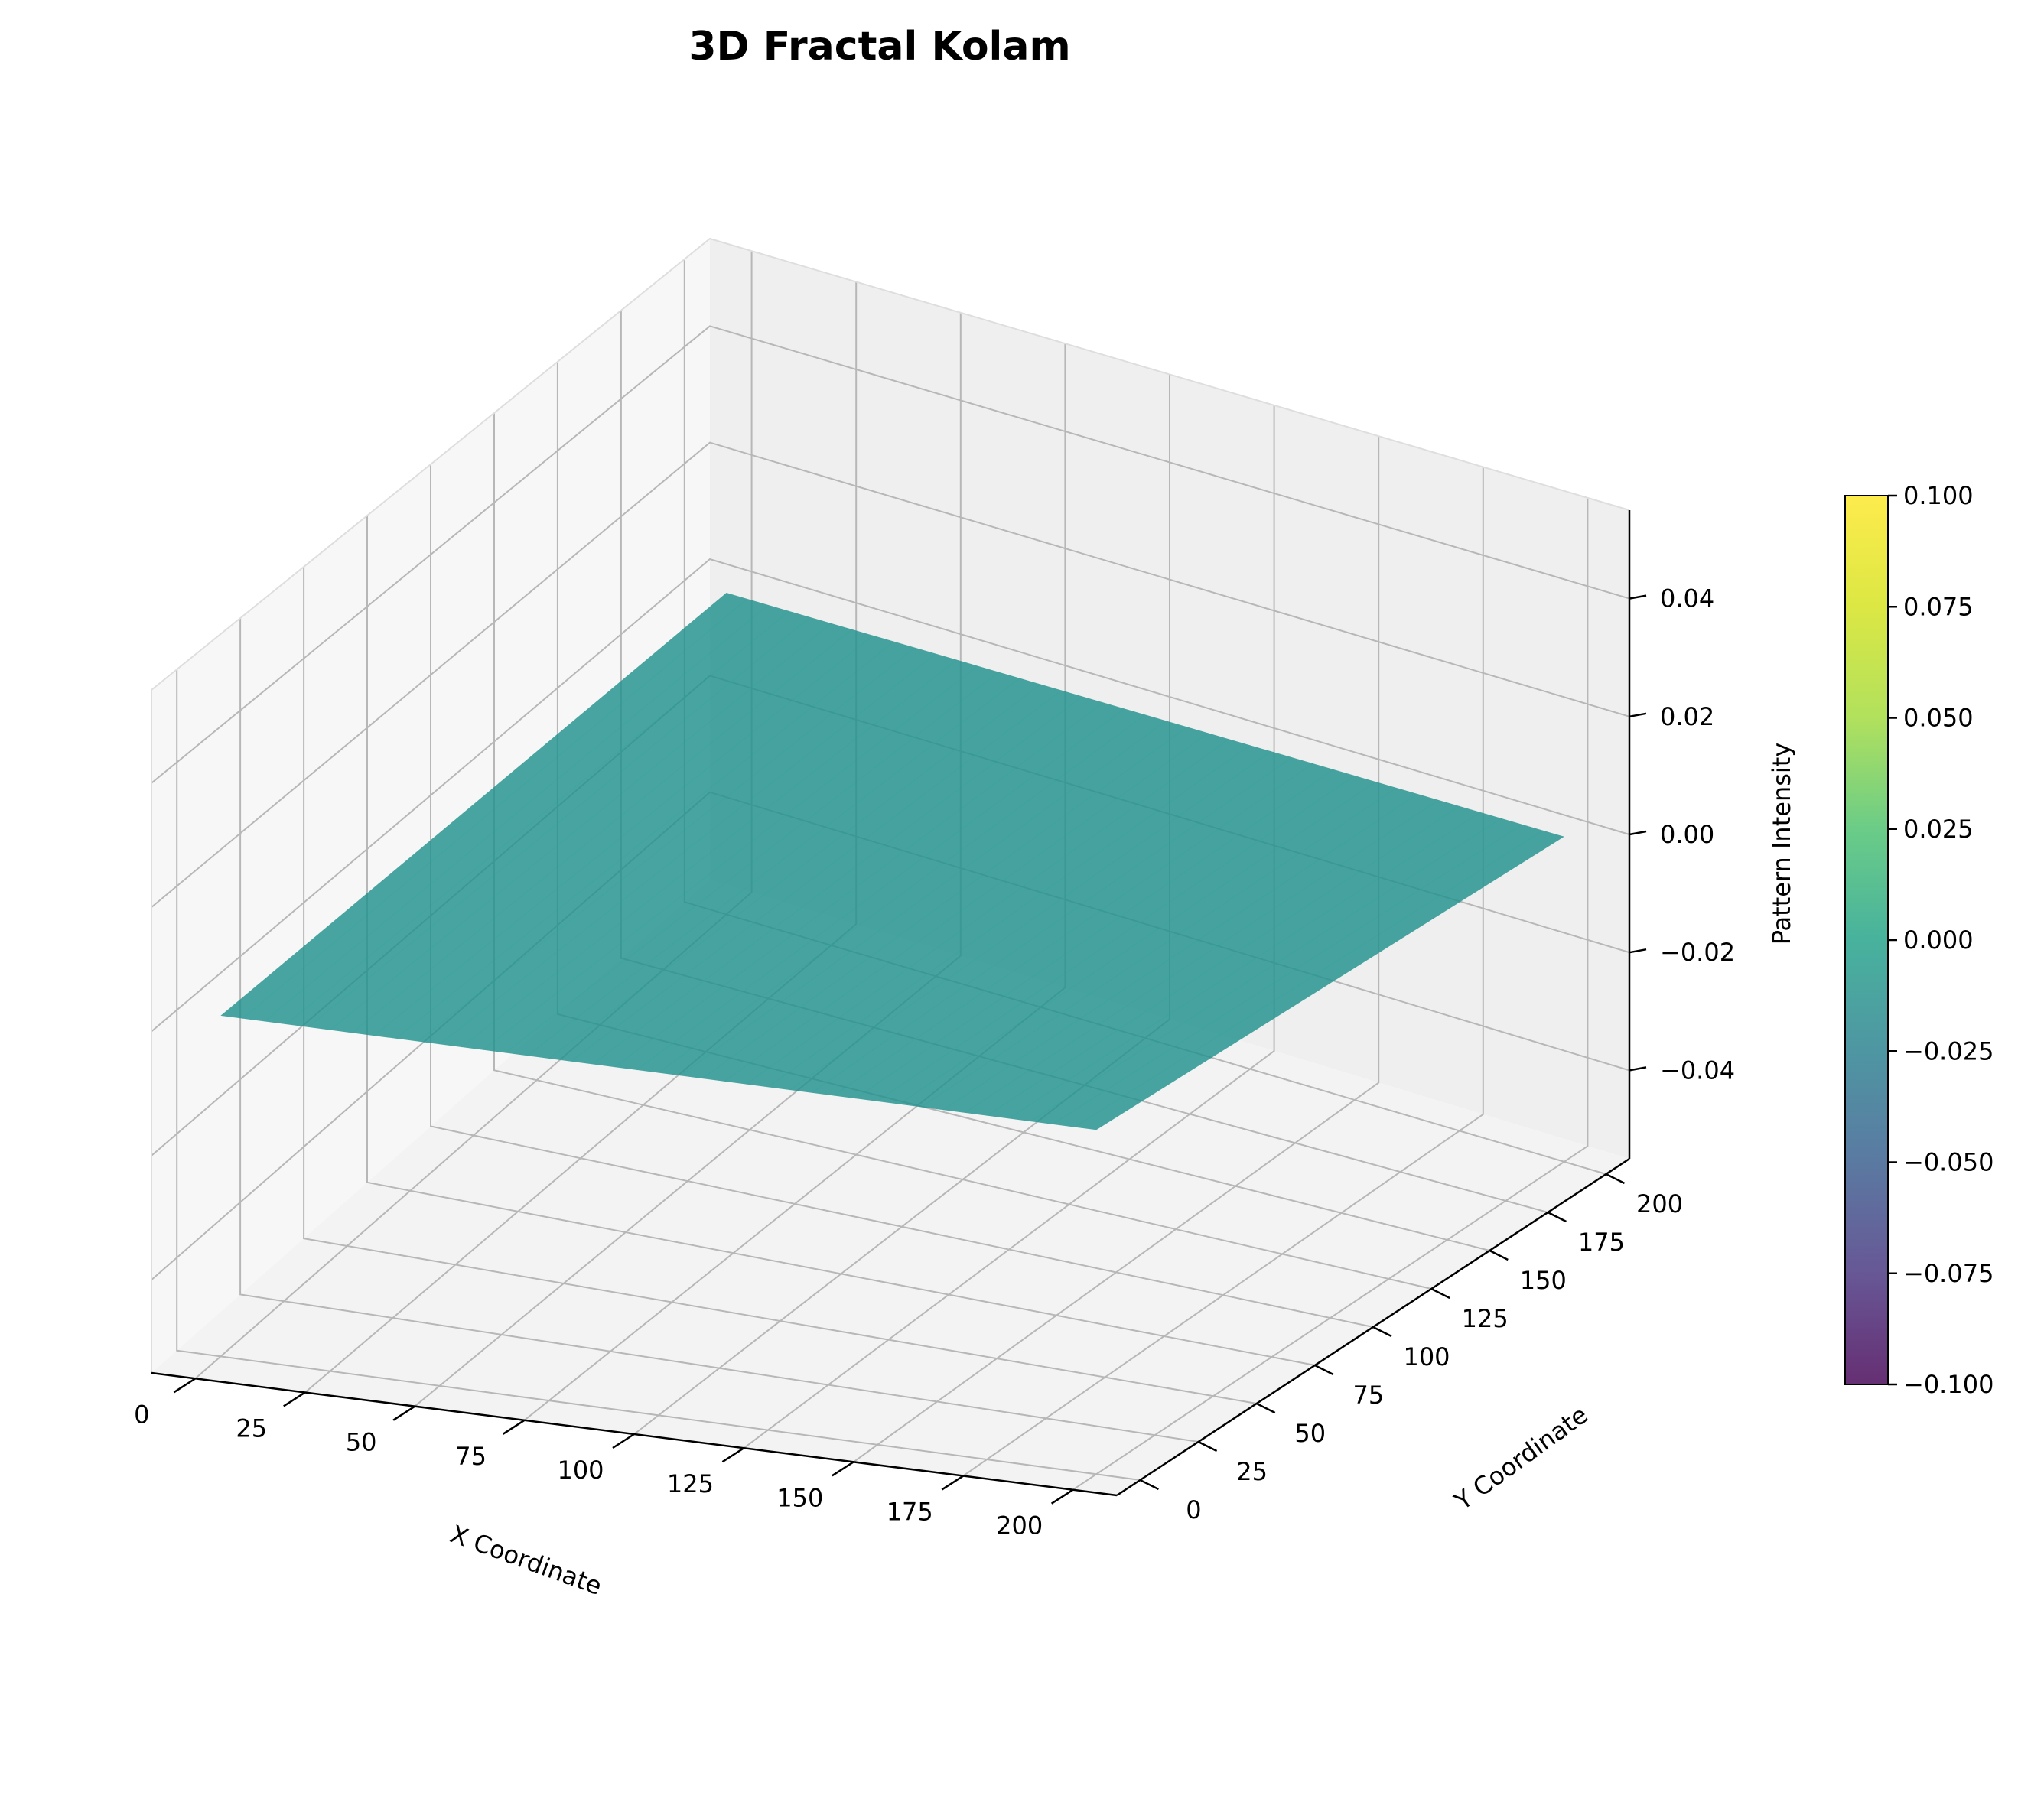  What do you see at coordinates (879, 47) in the screenshot?
I see `chart-title: 3D Fractal Kolam` at bounding box center [879, 47].